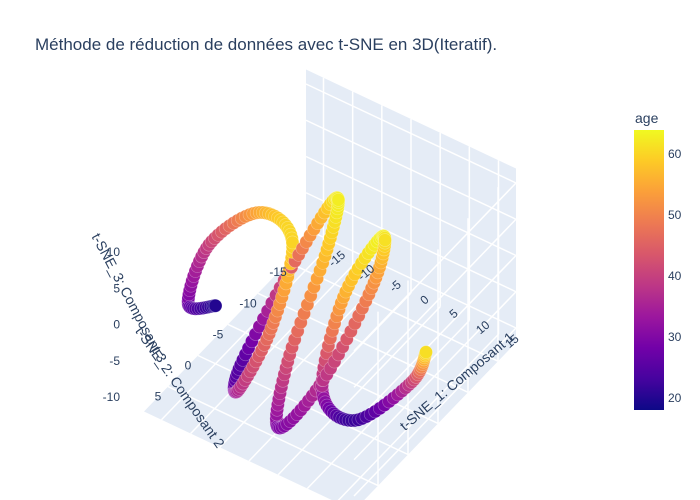  What do you see at coordinates (675, 276) in the screenshot?
I see `colorbar-tick-label: 40` at bounding box center [675, 276].